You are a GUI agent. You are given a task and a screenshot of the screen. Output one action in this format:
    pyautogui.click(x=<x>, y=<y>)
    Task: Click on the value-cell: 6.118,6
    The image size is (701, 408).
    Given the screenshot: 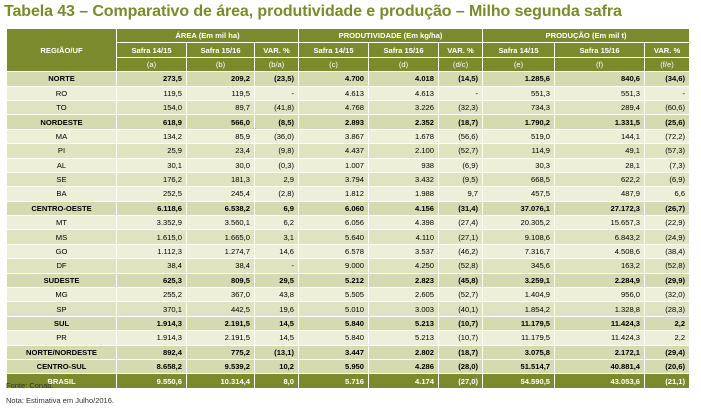 What is the action you would take?
    pyautogui.click(x=151, y=208)
    